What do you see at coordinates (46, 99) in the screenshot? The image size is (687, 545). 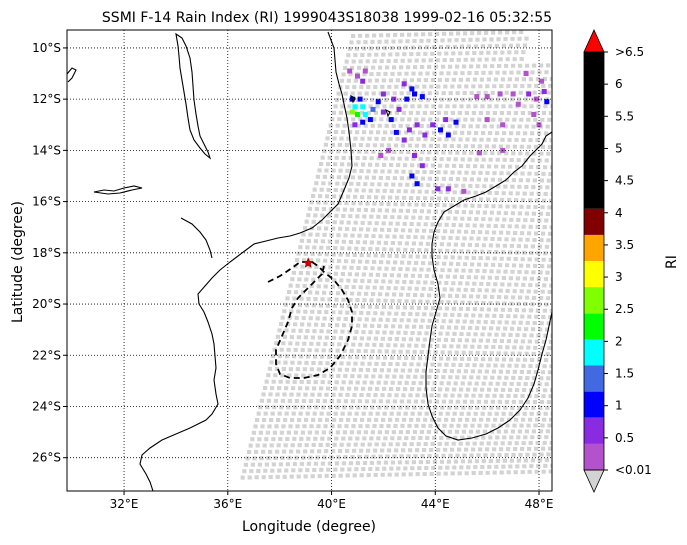 I see `y-tick-label: 12°S` at bounding box center [46, 99].